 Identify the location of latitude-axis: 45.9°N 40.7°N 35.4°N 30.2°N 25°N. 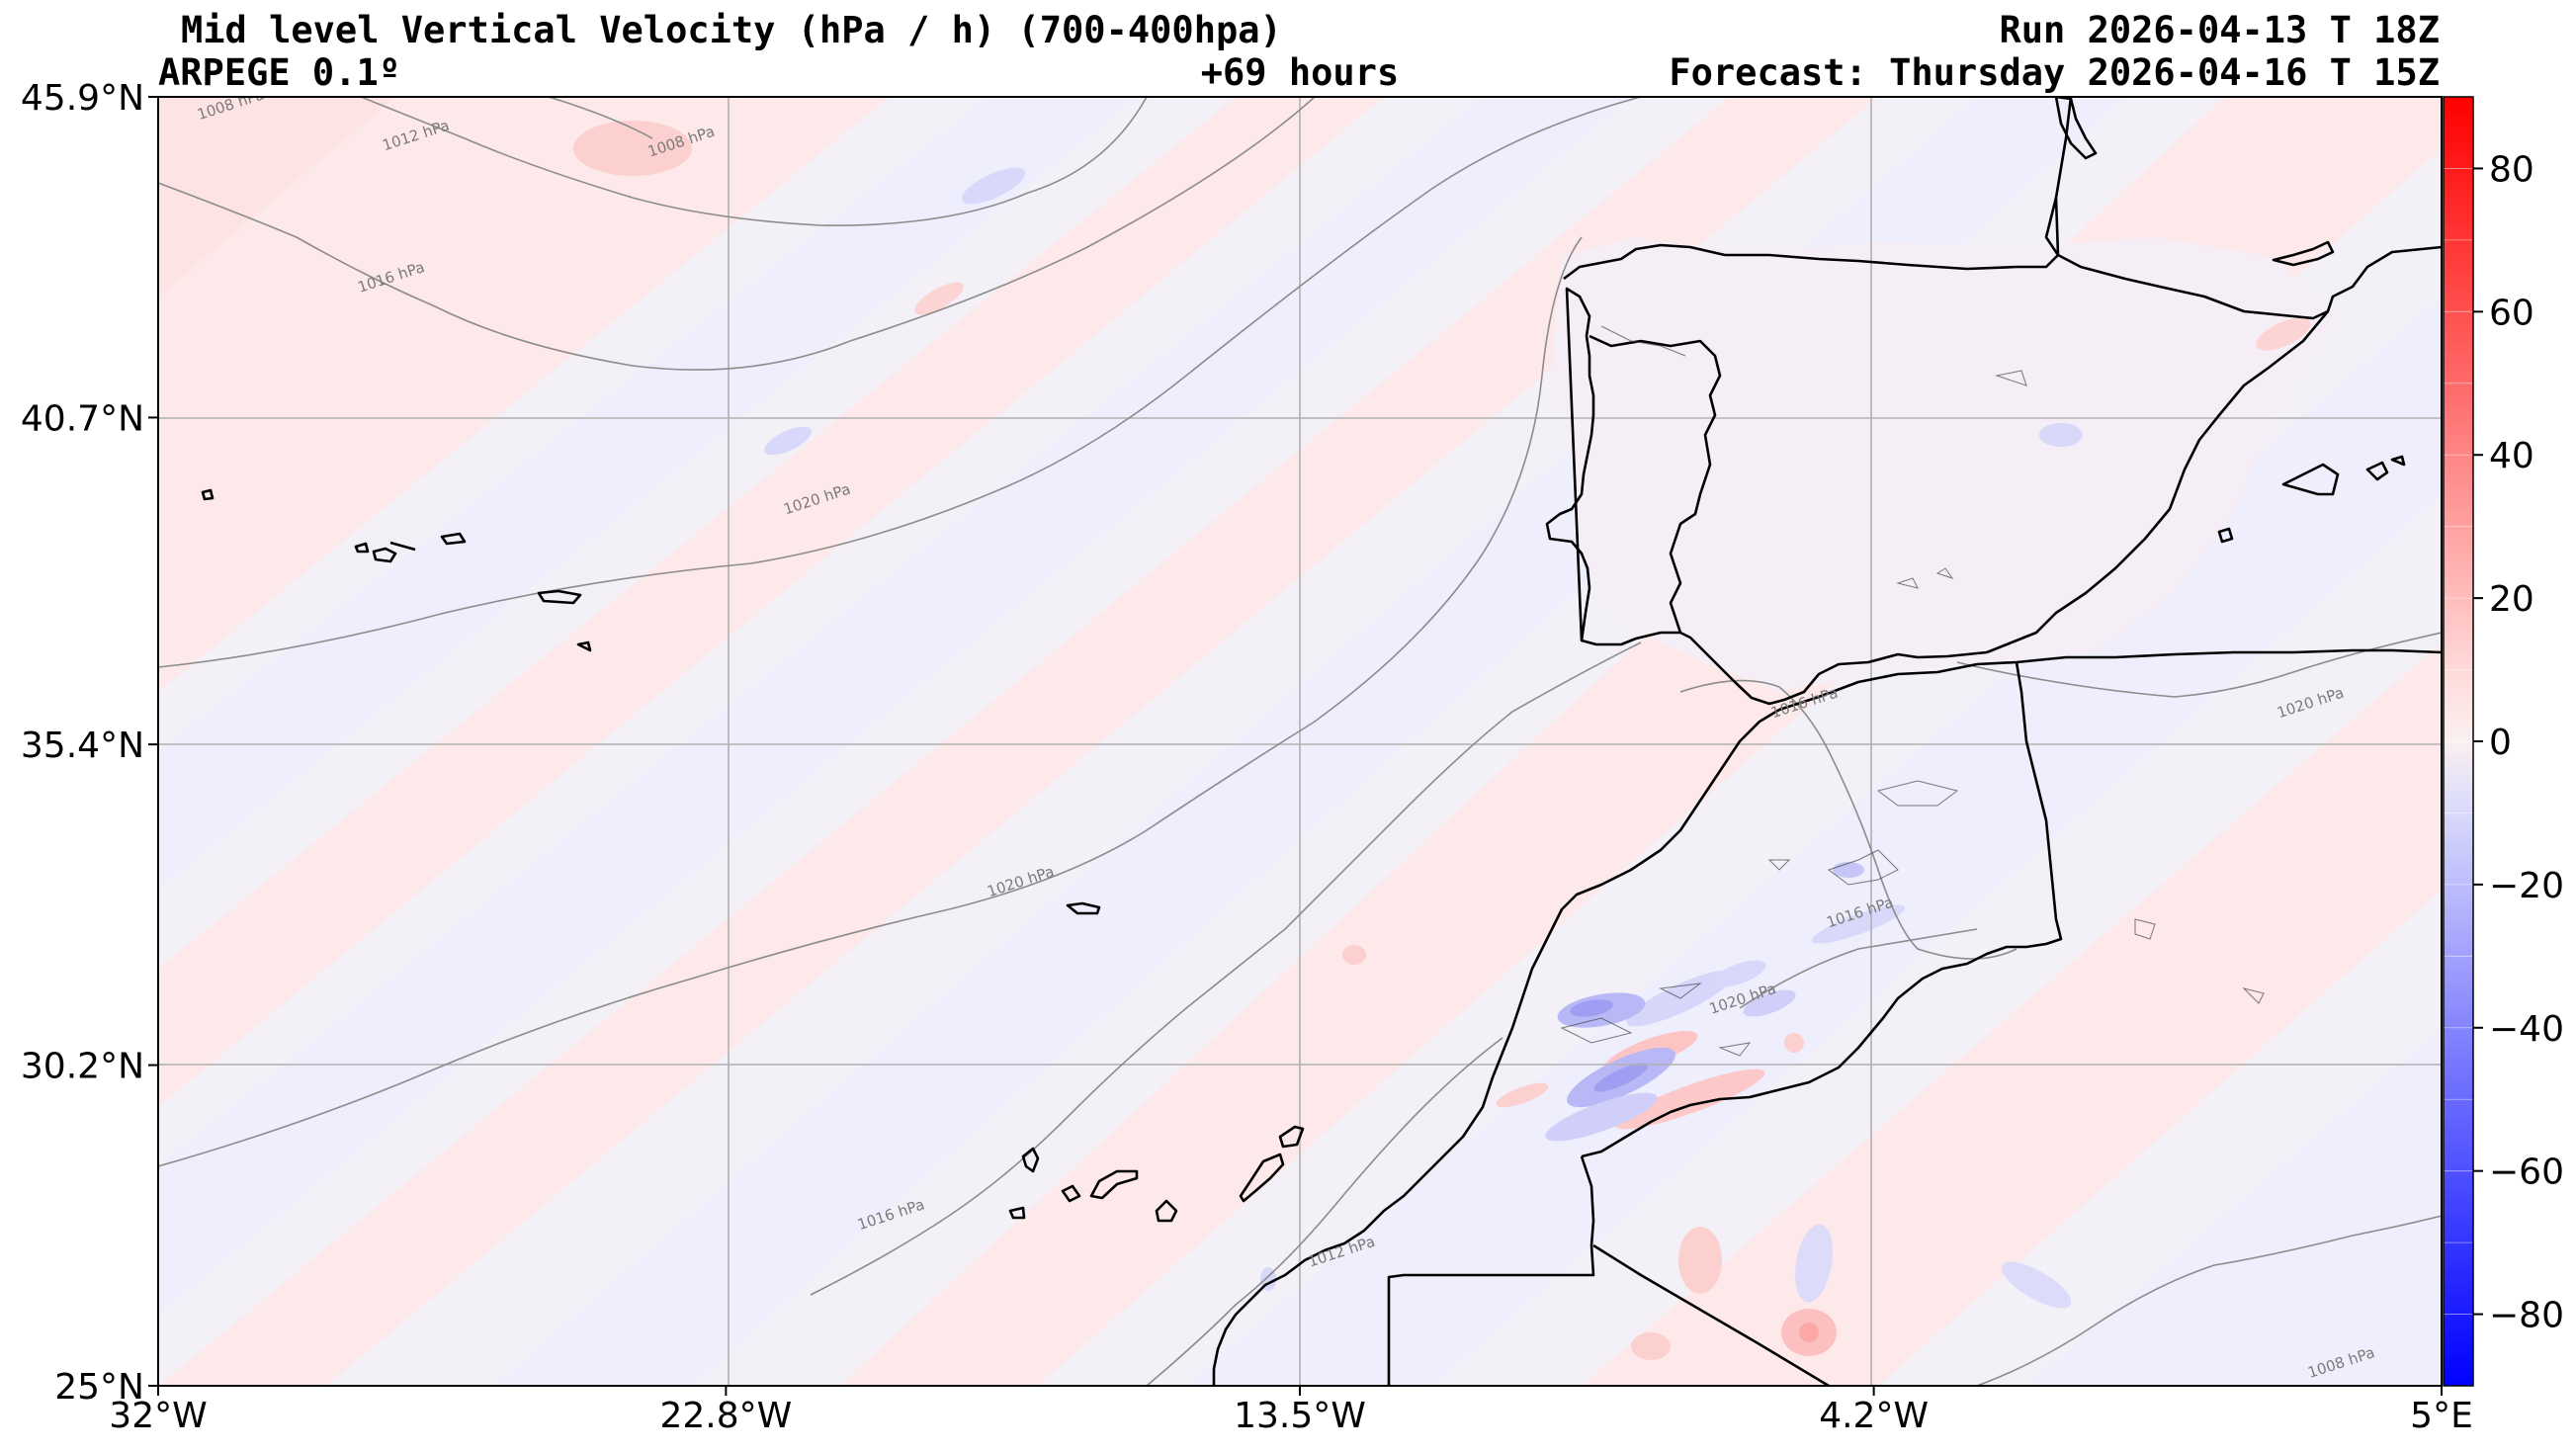
(89, 743).